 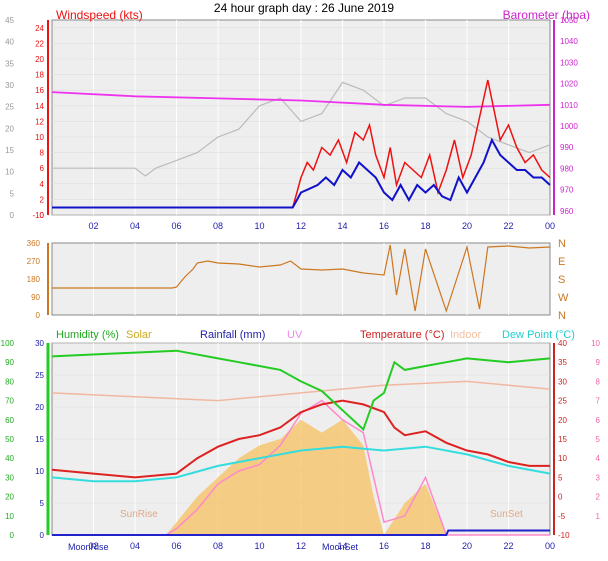 I want to click on dewpoint-line, so click(x=301, y=464).